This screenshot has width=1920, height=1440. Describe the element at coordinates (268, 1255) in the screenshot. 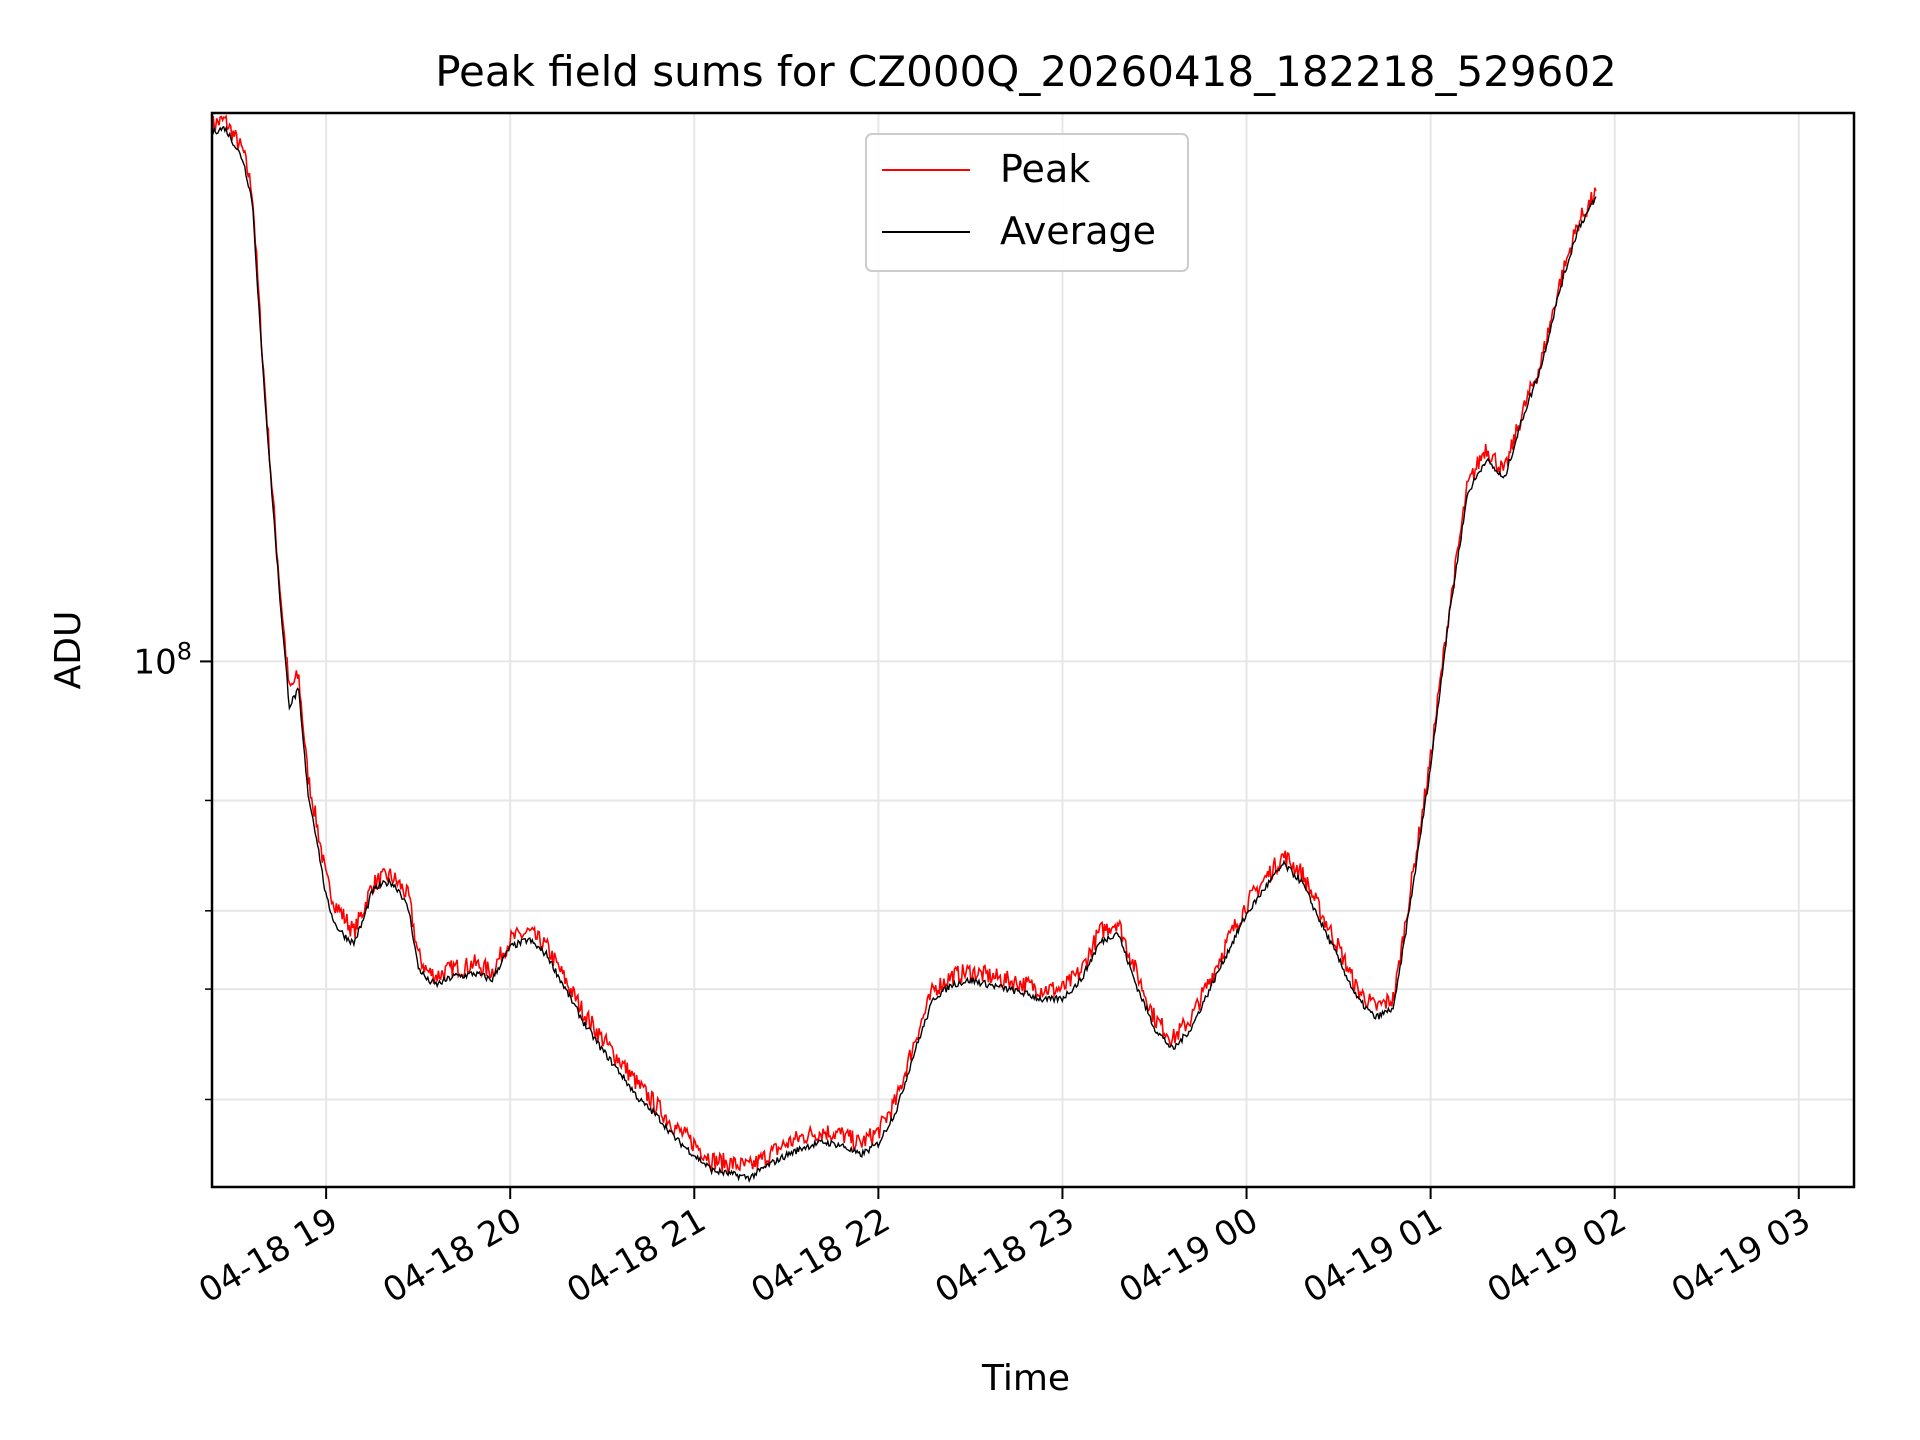

I see `x-tick-label: 04-18 19` at that location.